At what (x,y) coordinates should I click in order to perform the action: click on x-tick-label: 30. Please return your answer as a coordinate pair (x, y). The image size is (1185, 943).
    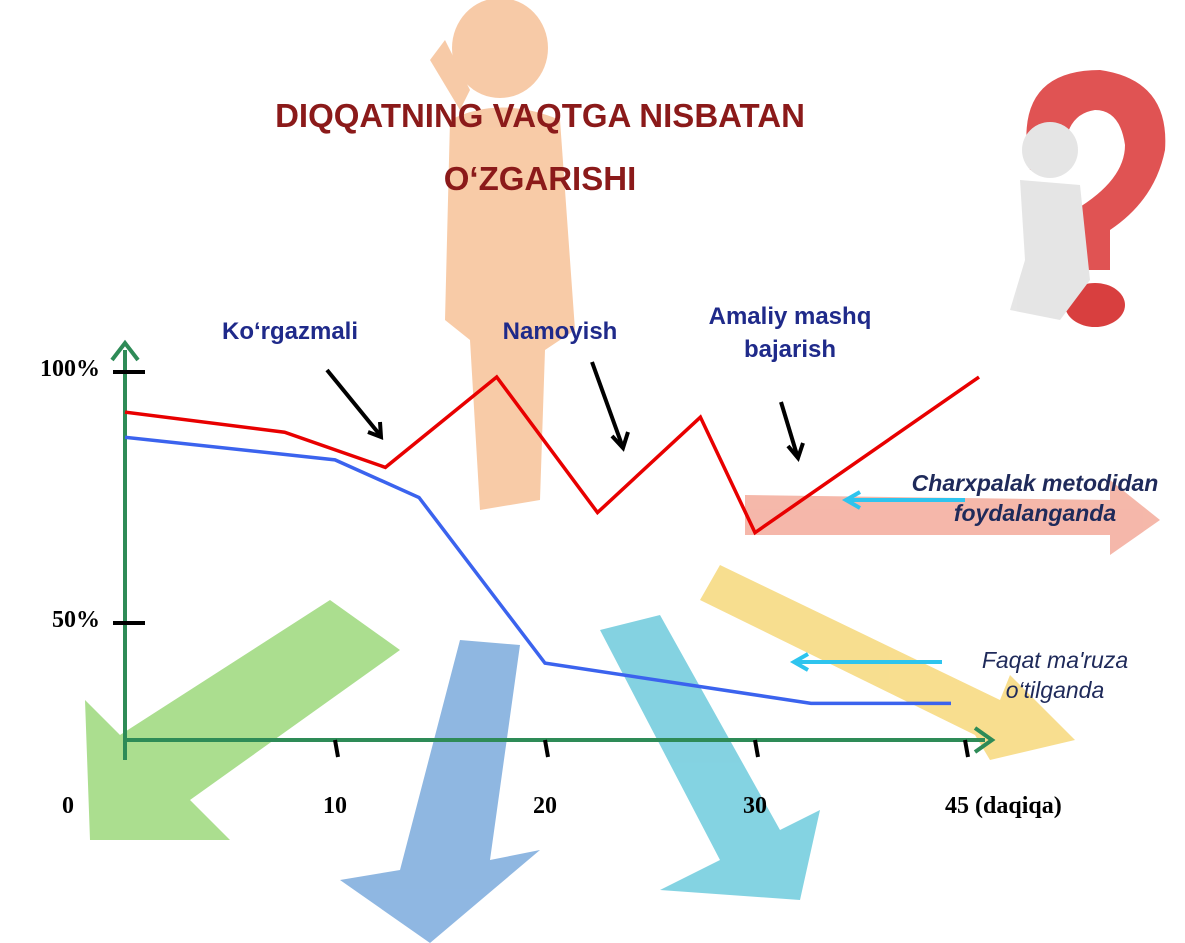
    Looking at the image, I should click on (755, 806).